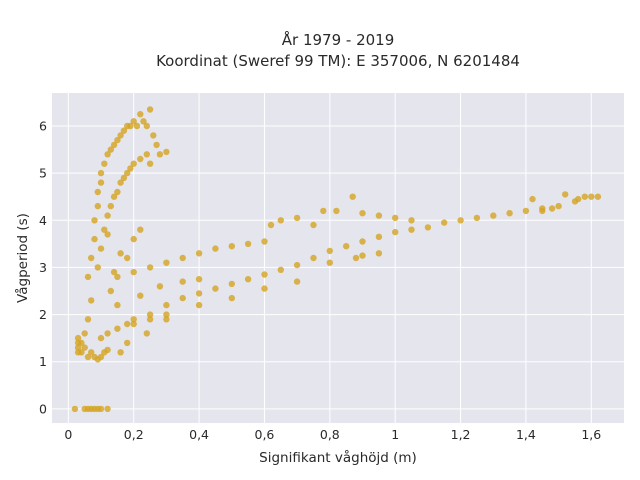 This screenshot has width=640, height=480. I want to click on y-tick-label: 1, so click(43, 361).